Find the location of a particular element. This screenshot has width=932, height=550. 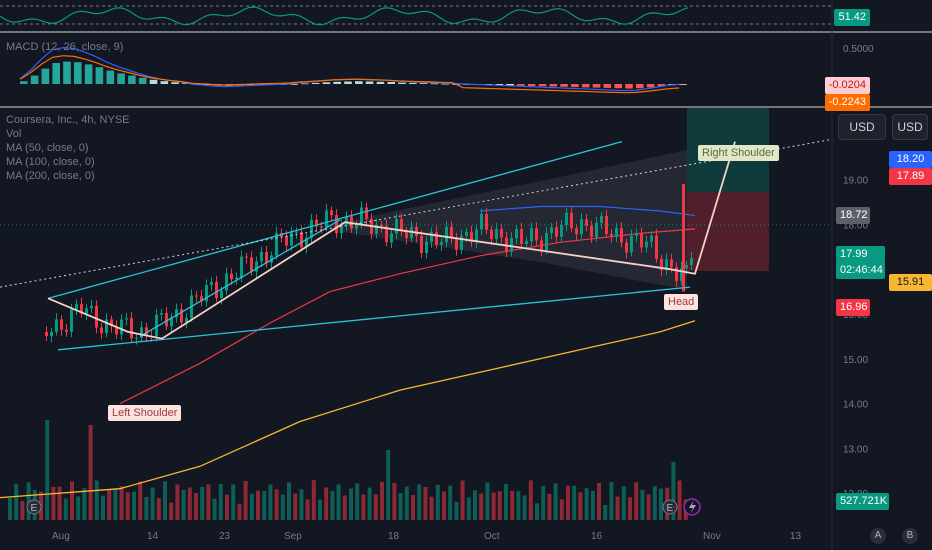

price-axis-tick: 13.00 is located at coordinates (855, 449).